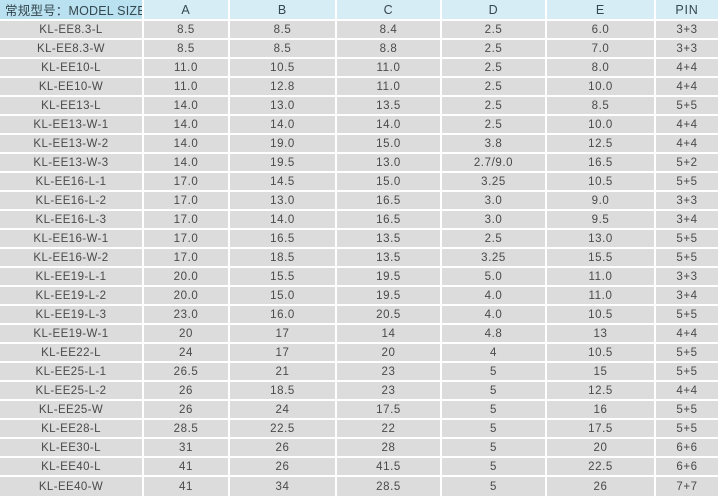  Describe the element at coordinates (283, 144) in the screenshot. I see `value-cell-b: 19.0` at that location.